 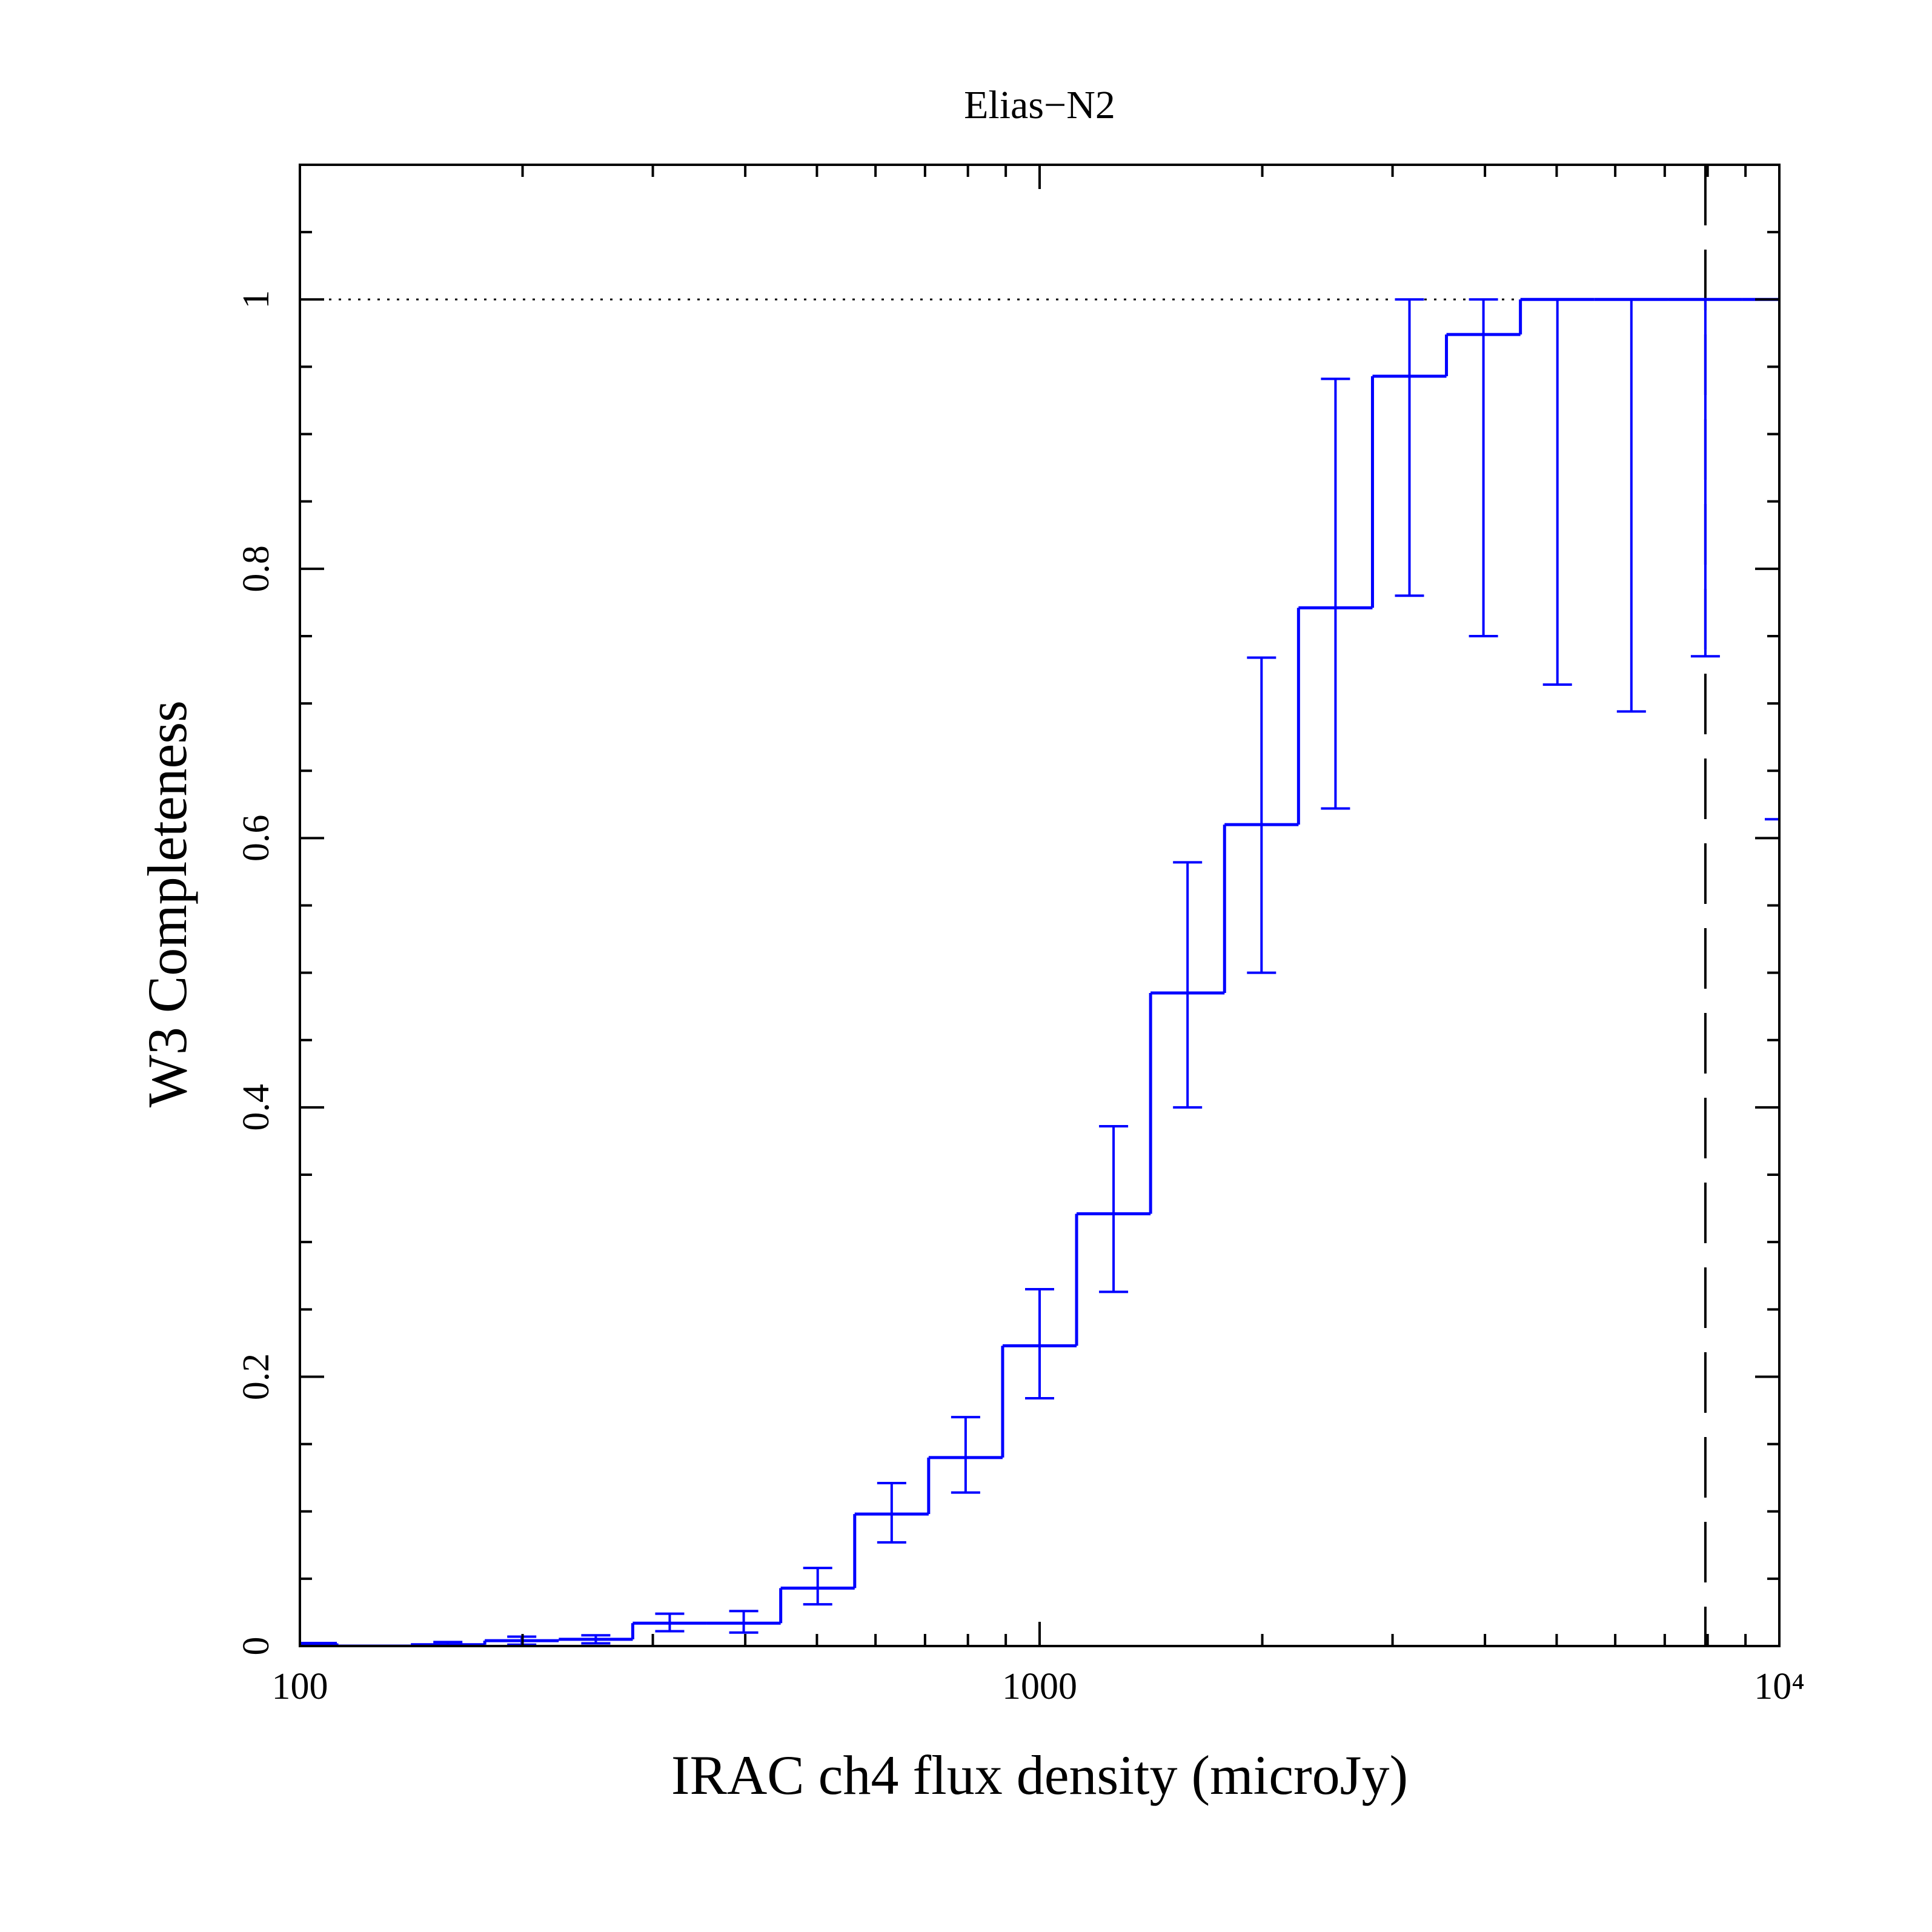 I want to click on y-tick-label: 0.6, so click(x=256, y=839).